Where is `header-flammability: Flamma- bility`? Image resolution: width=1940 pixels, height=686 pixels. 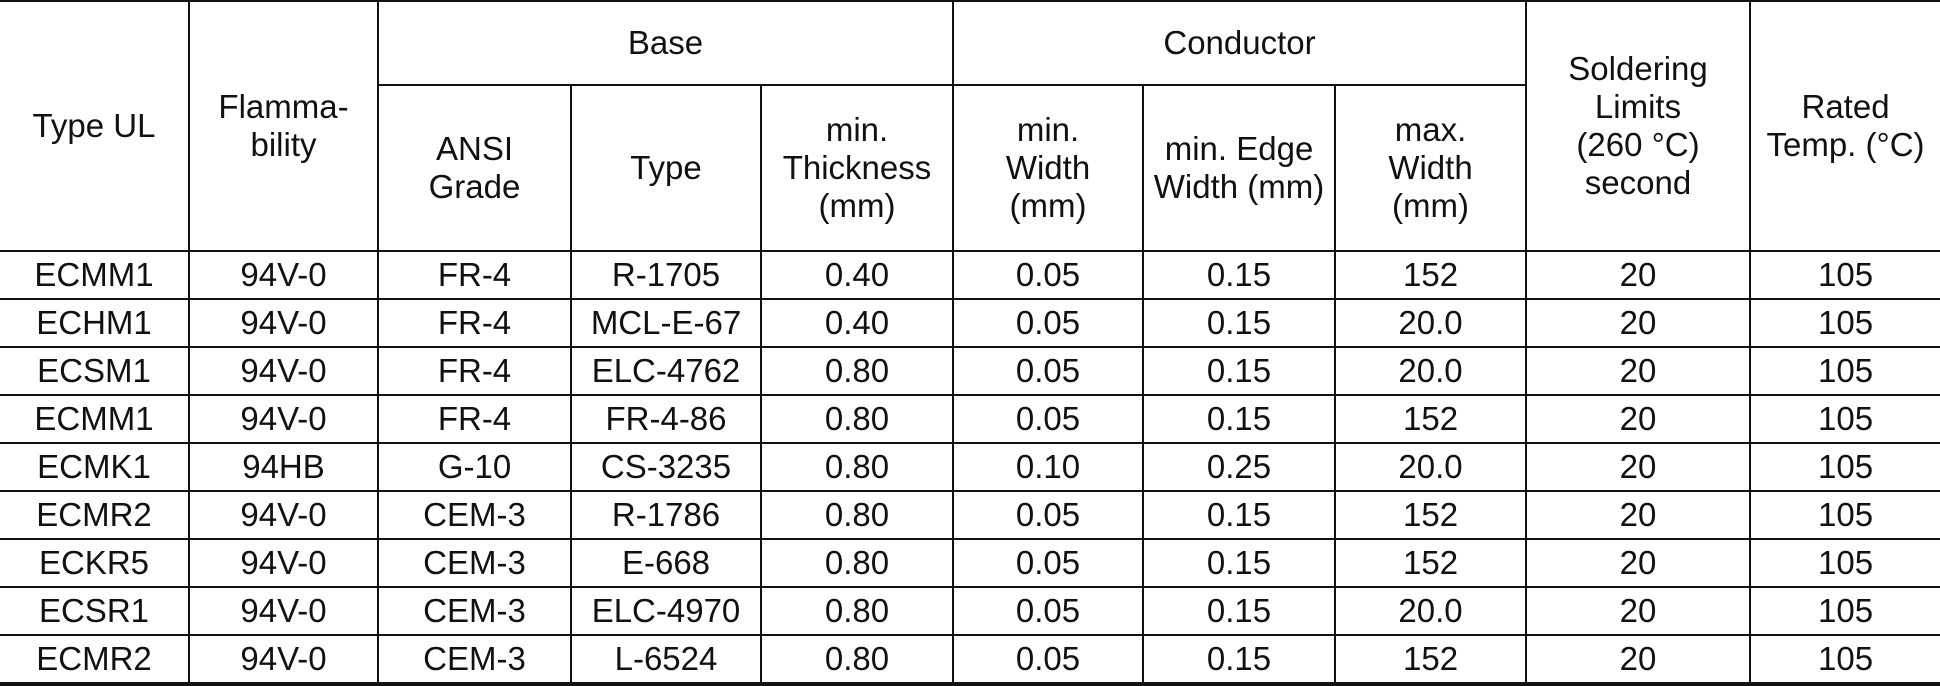
header-flammability: Flamma- bility is located at coordinates (283, 126).